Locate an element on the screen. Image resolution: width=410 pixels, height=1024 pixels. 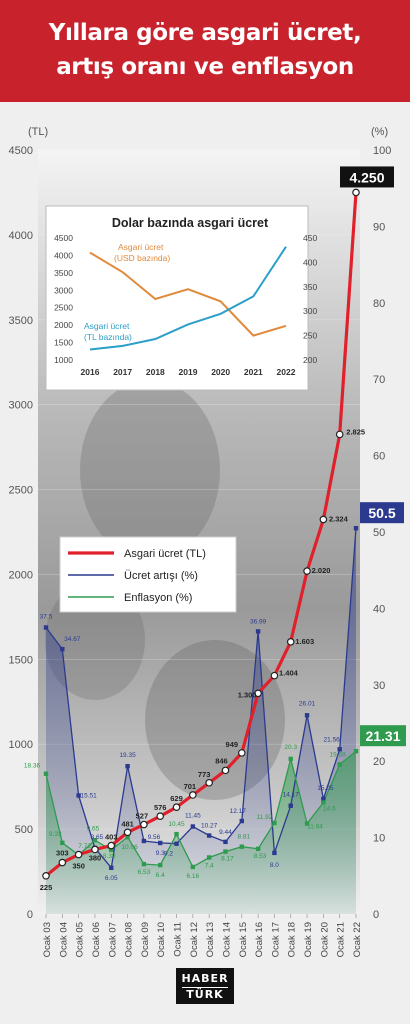
increase-value-label: 9.56 is located at coordinates (154, 837).